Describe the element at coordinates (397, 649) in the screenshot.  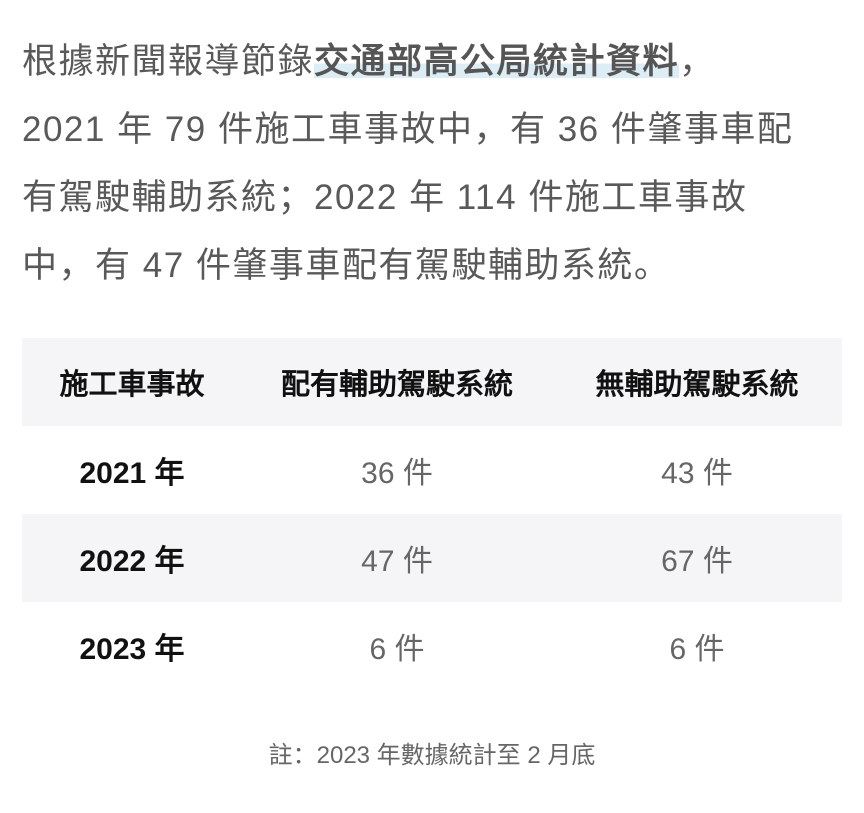
I see `cell-with-assist: 6 件` at that location.